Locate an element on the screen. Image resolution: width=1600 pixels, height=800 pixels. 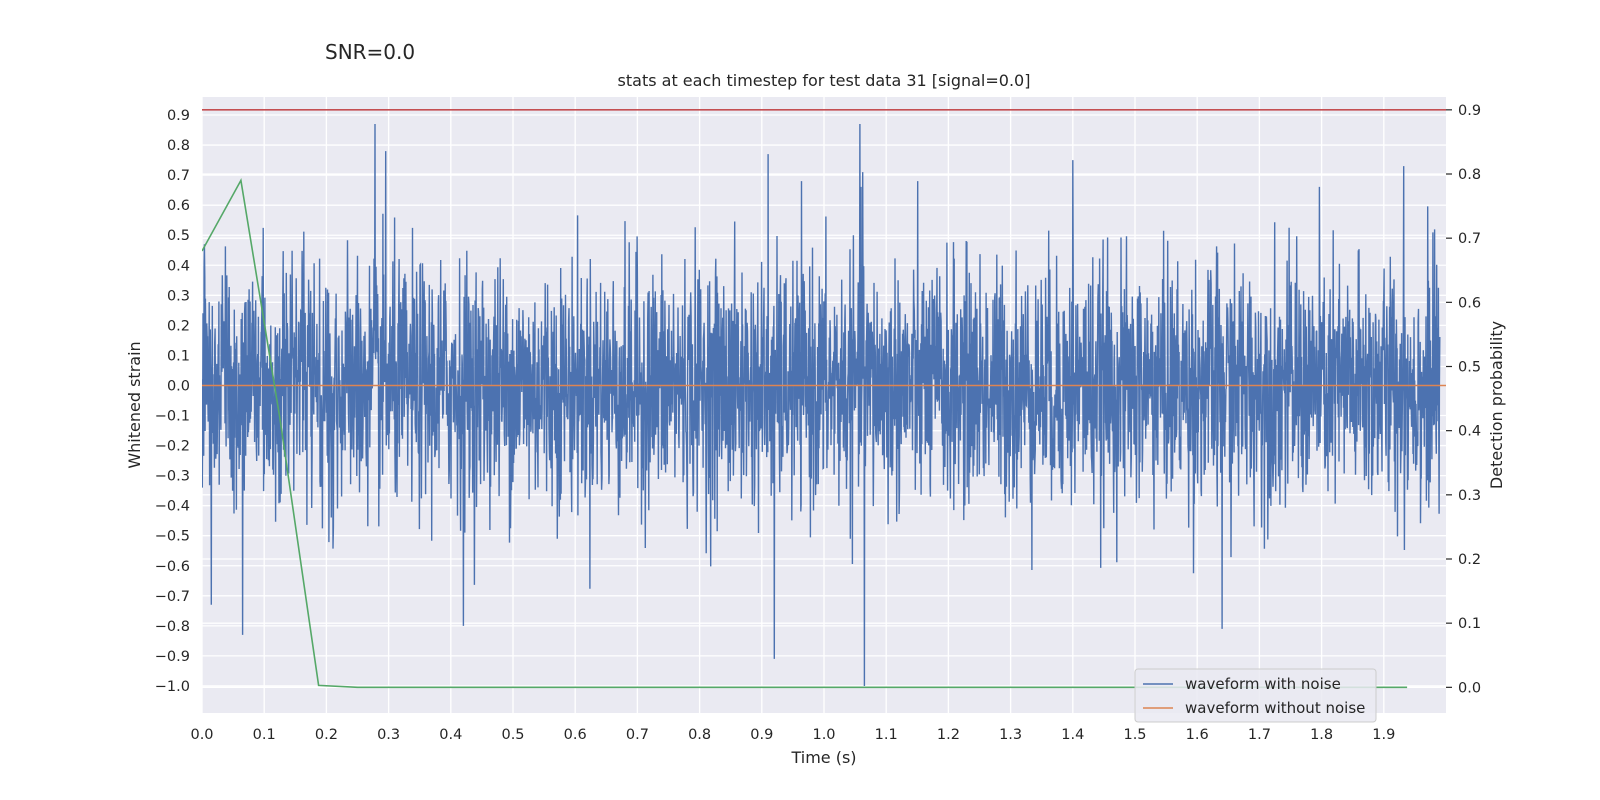
y-tick-label: −0.2 is located at coordinates (172, 447).